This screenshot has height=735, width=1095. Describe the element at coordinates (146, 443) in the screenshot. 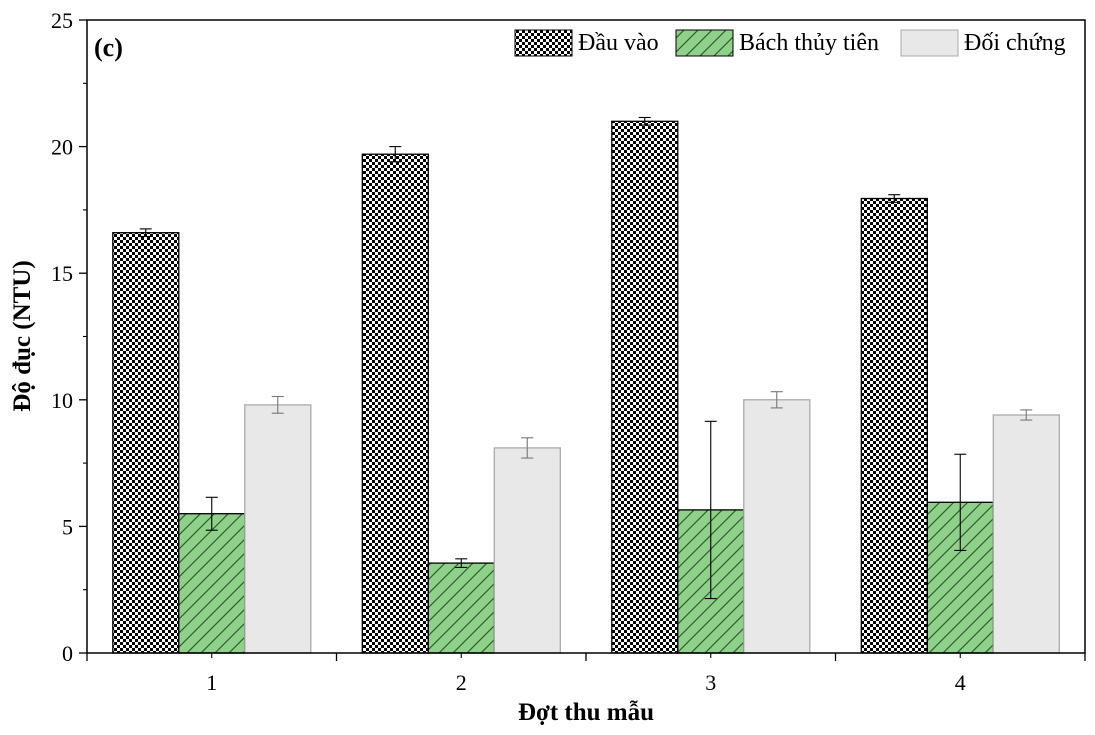

I see `bar-s1-c1` at that location.